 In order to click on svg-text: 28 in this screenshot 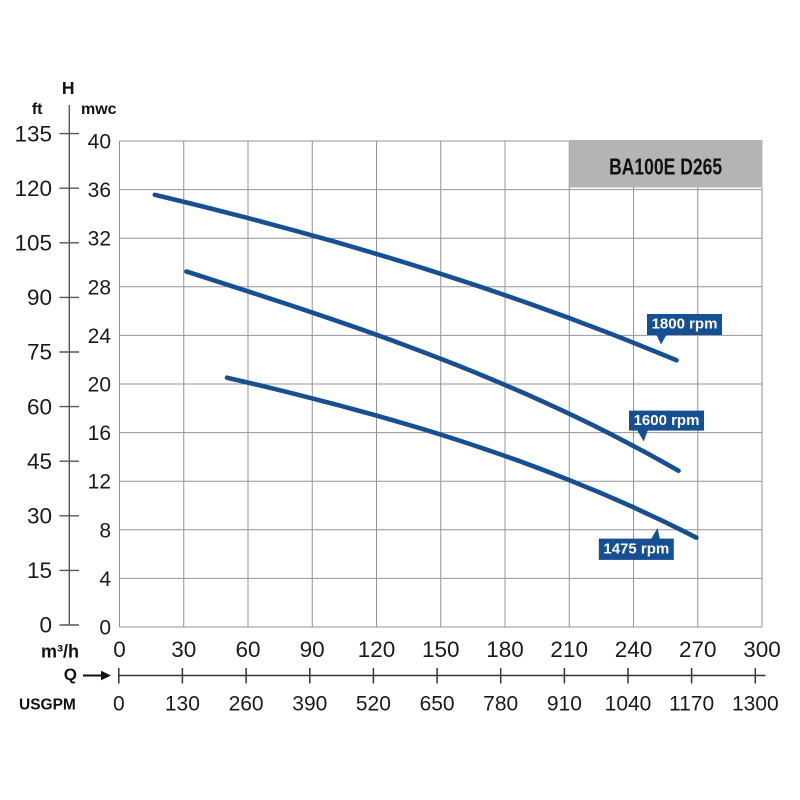, I will do `click(99, 287)`.